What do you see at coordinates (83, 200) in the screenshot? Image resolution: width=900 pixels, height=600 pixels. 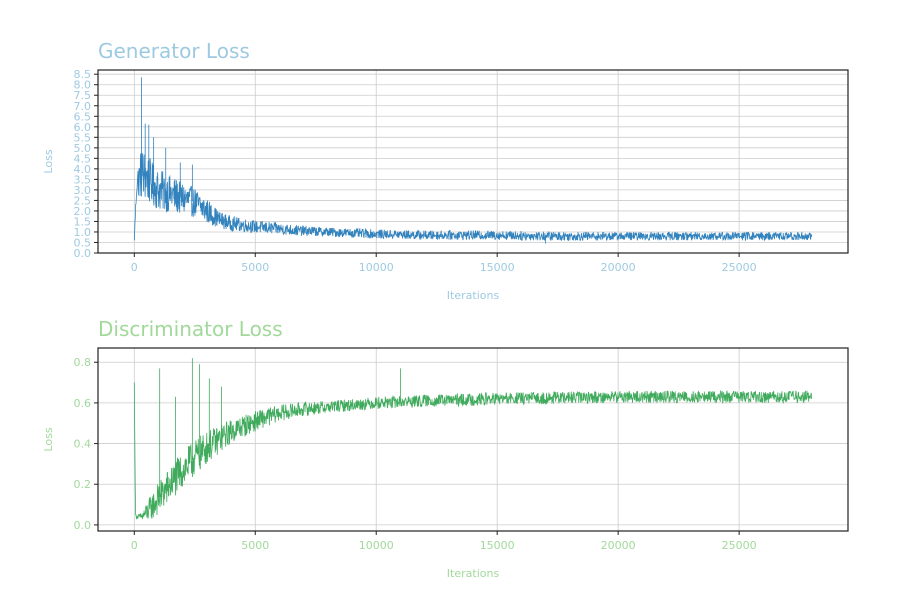 I see `y-tick-label: 2.5` at bounding box center [83, 200].